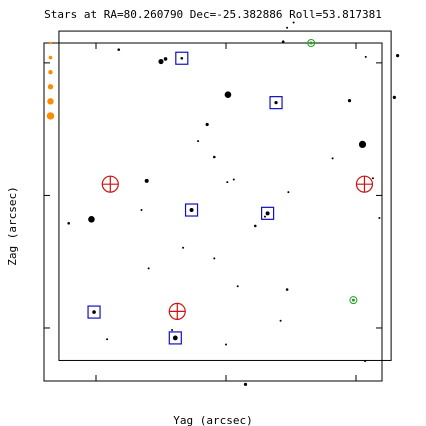  Describe the element at coordinates (12, 225) in the screenshot. I see `y-axis-label: Zag (arcsec)` at that location.